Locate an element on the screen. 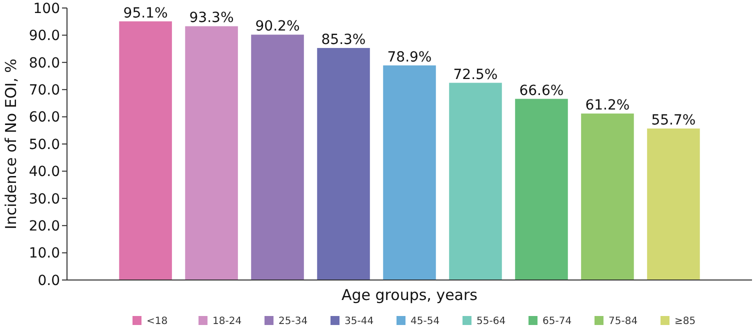  y-tick-label: 50.0 is located at coordinates (44, 144).